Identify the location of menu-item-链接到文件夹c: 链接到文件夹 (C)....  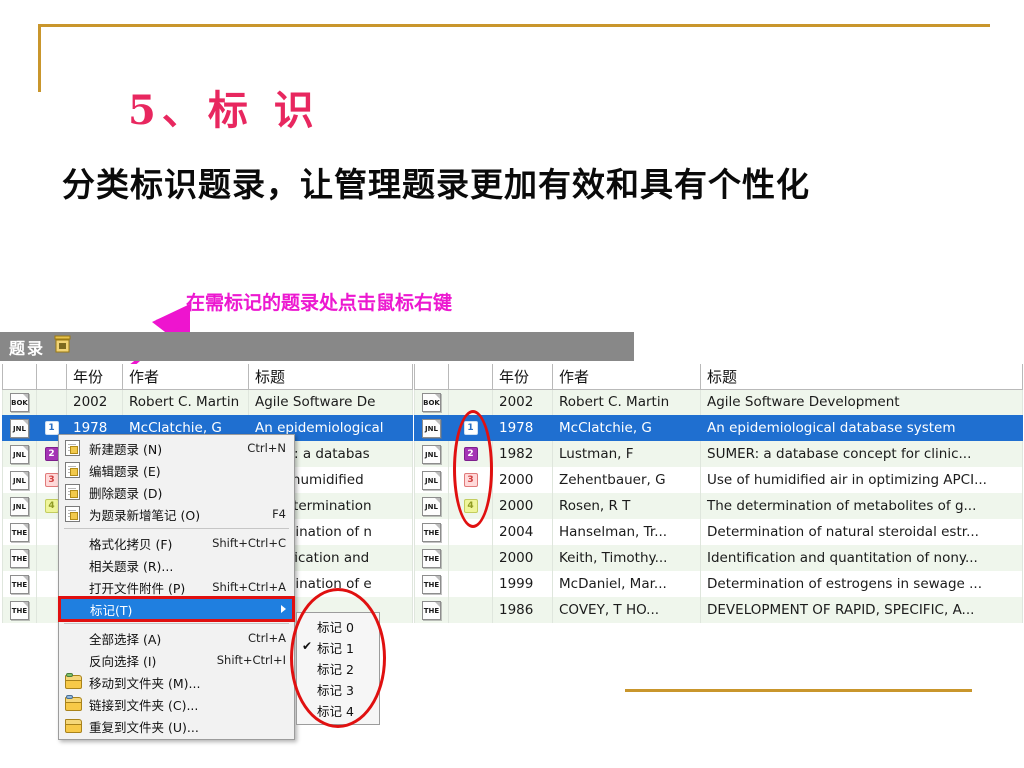
(176, 704).